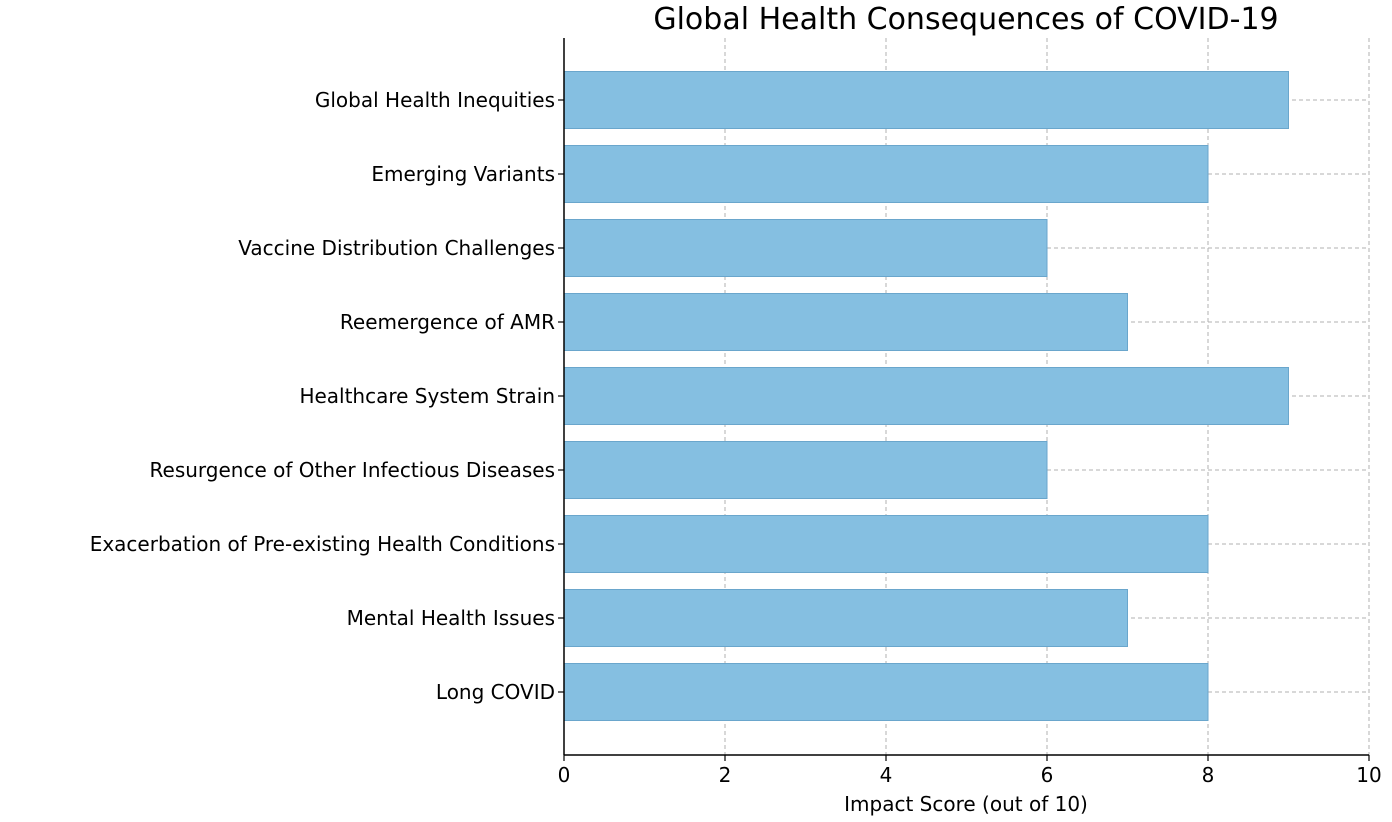 This screenshot has height=822, width=1392. What do you see at coordinates (886, 775) in the screenshot?
I see `x-tick-label: 4` at bounding box center [886, 775].